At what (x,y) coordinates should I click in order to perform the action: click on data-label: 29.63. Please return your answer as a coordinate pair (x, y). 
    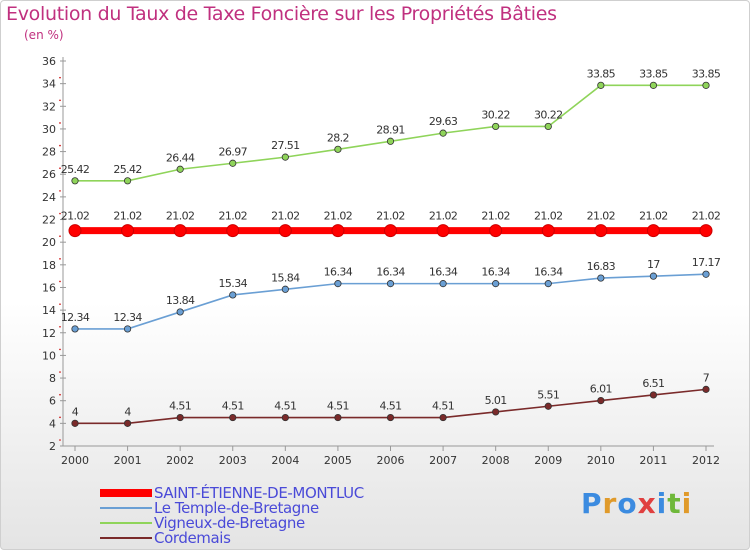
    Looking at the image, I should click on (443, 121).